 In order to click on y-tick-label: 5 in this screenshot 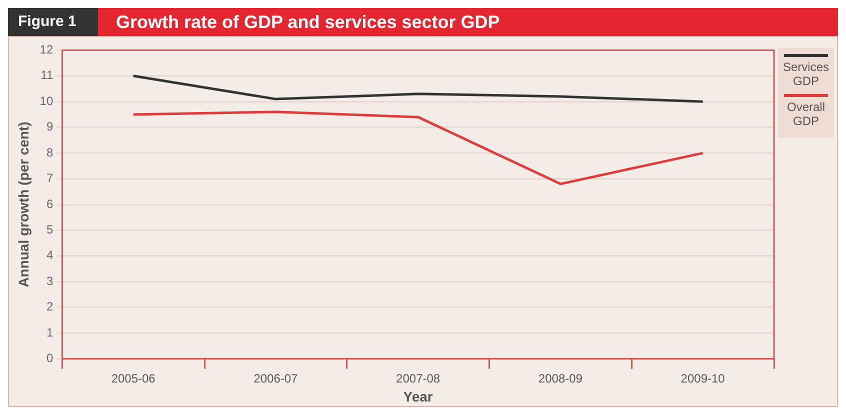, I will do `click(50, 229)`.